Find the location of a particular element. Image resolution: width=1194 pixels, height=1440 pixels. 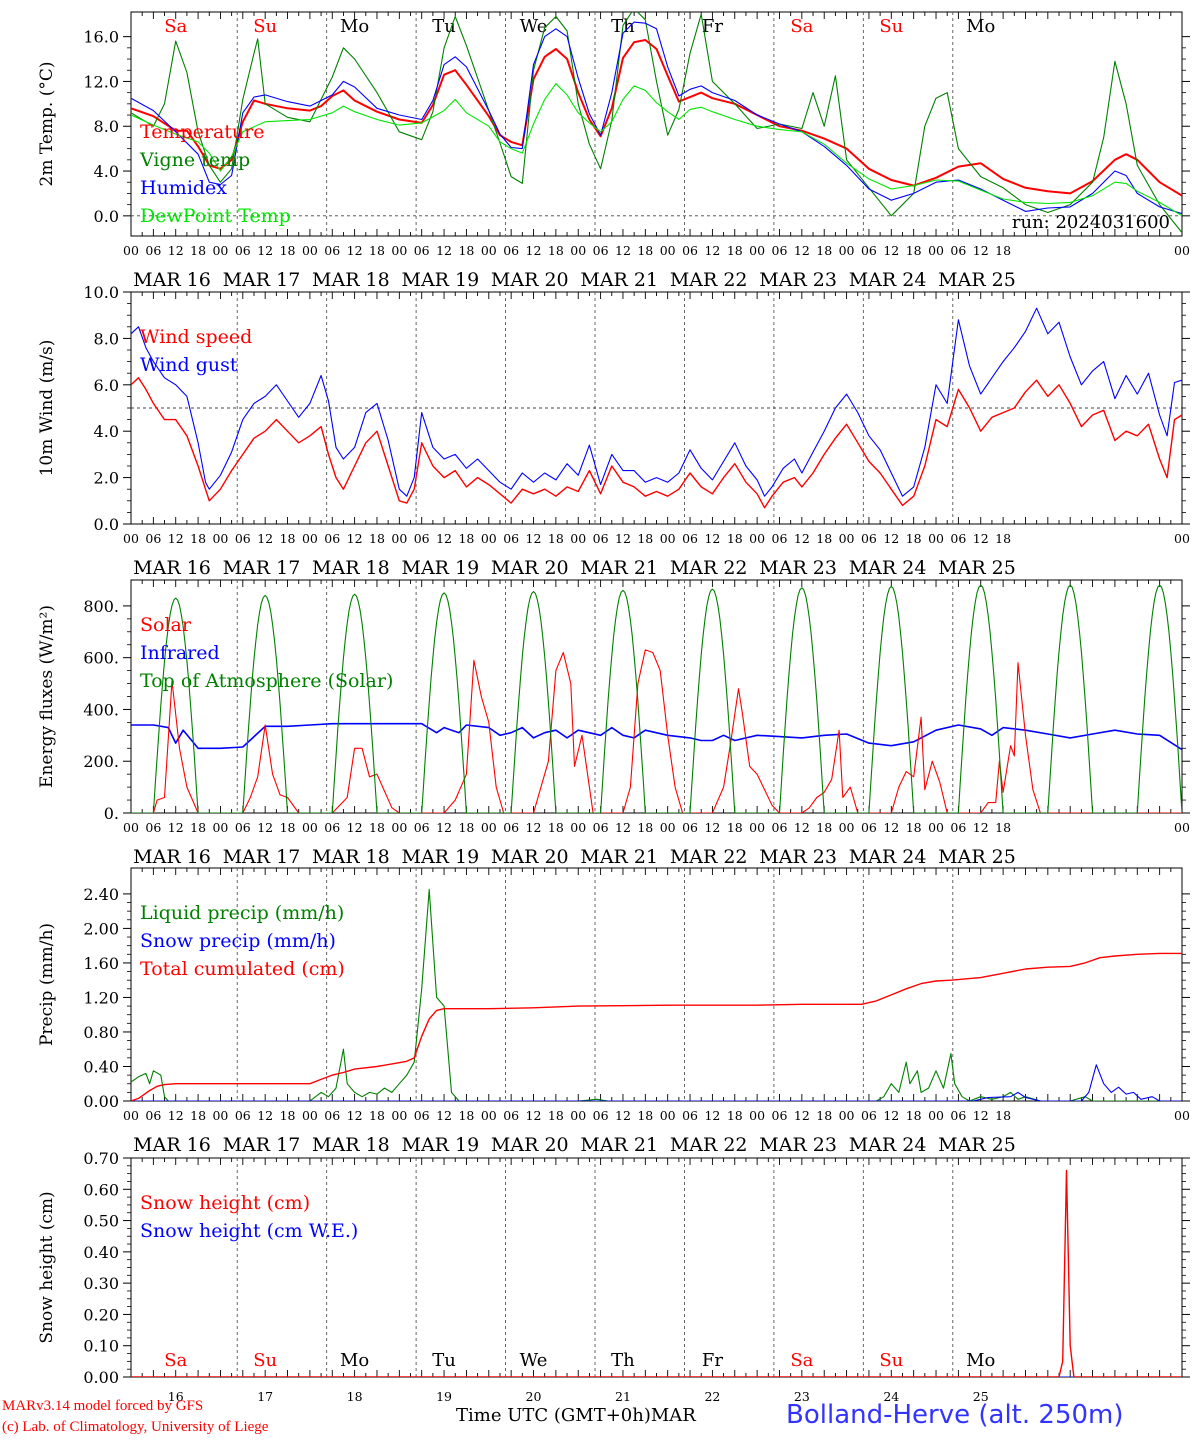

precip-legend-snow-precip-mm-h: Snow precip (mm/h) is located at coordinates (238, 941).